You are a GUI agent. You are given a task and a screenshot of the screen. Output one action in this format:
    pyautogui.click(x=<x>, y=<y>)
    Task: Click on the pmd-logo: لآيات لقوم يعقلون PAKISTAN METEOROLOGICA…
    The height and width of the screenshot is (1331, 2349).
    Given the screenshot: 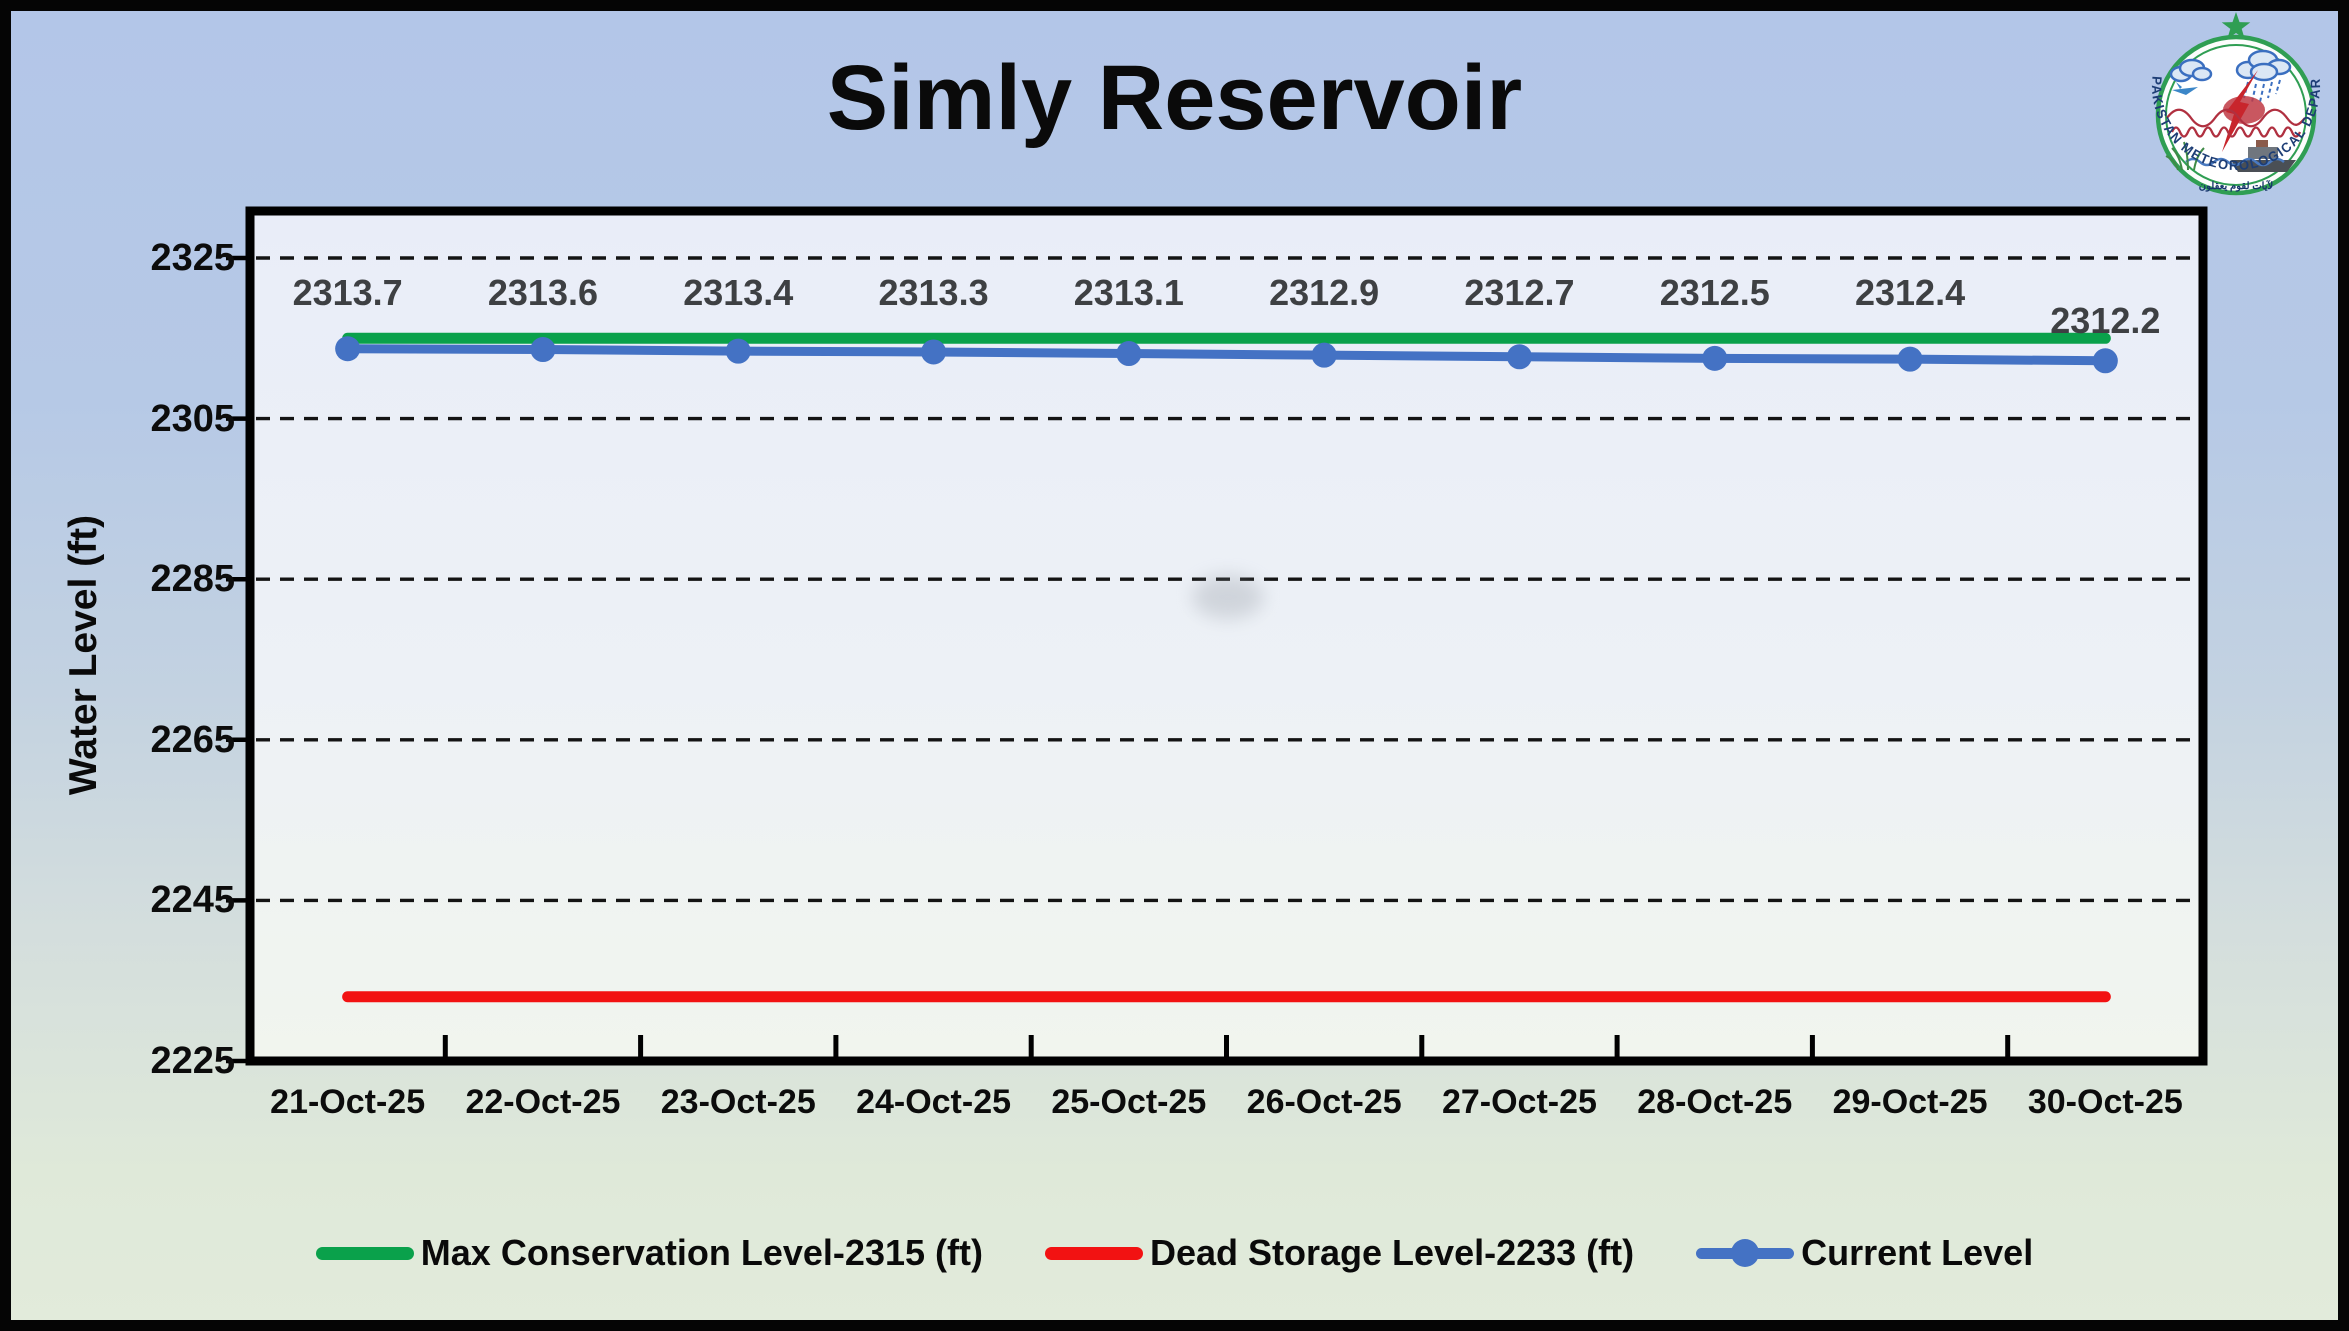 What is the action you would take?
    pyautogui.click(x=2226, y=98)
    